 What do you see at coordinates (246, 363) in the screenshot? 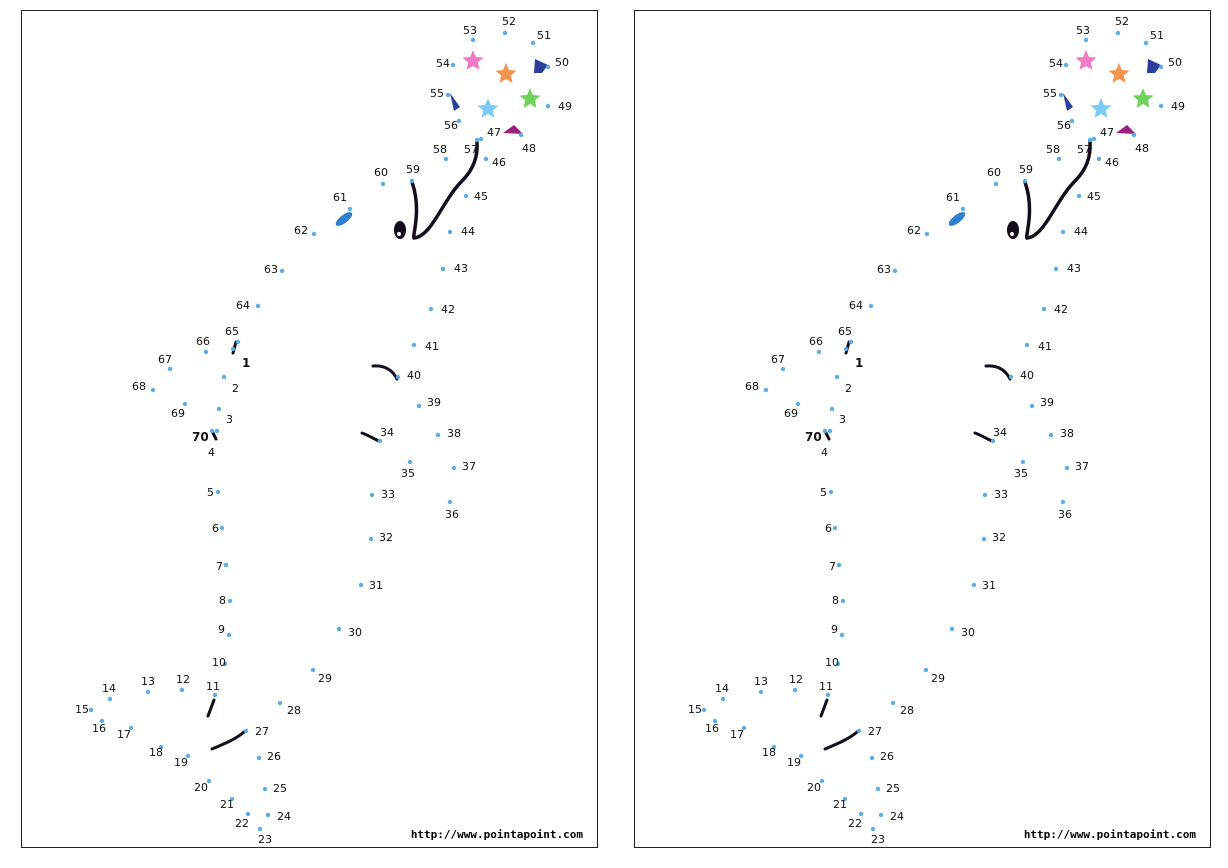
I see `dot-label-1: 1` at bounding box center [246, 363].